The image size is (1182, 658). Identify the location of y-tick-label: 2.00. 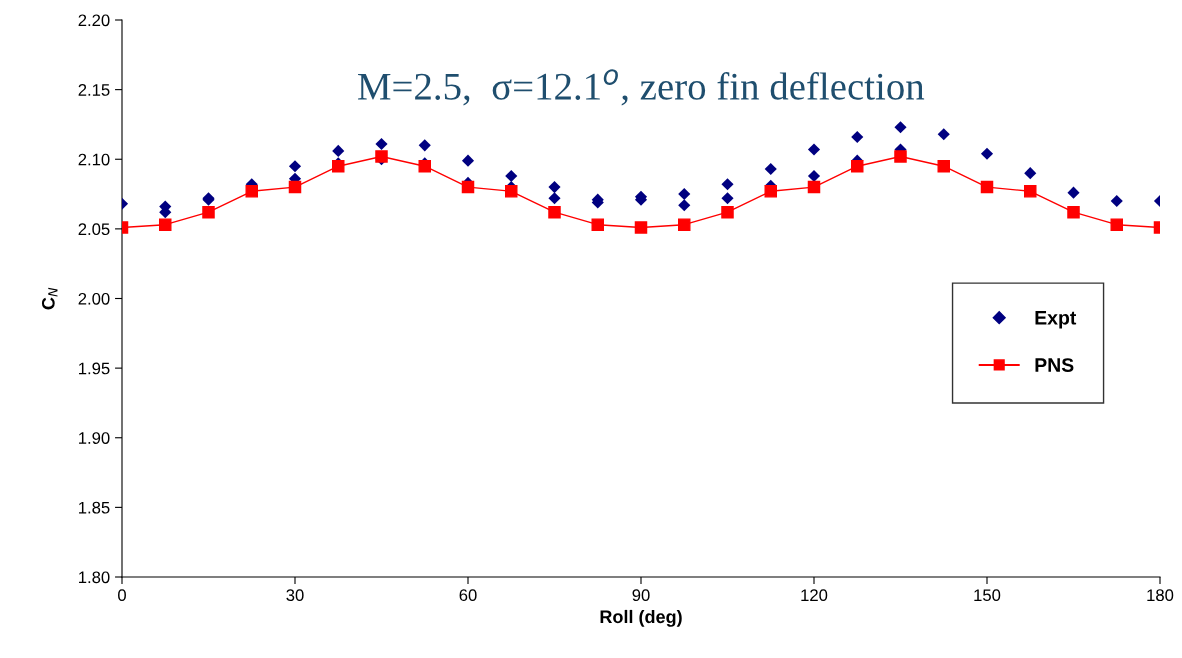
(94, 298).